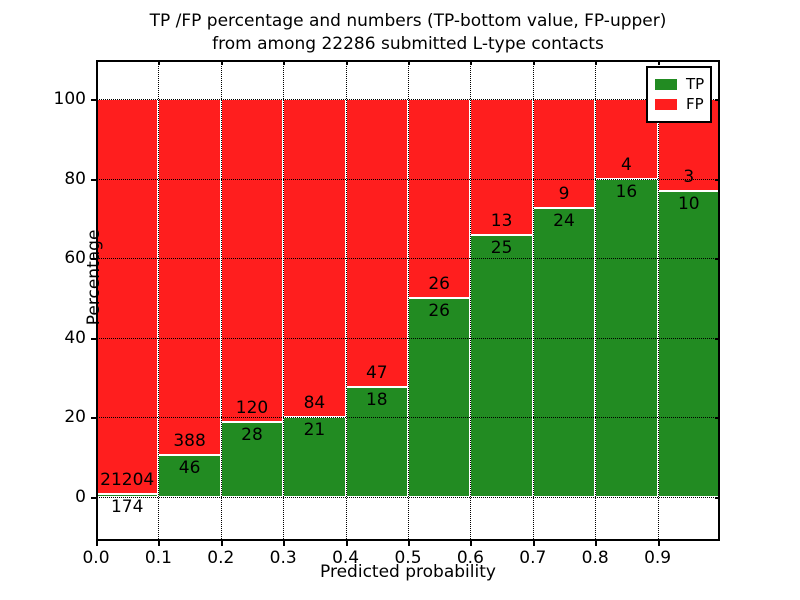 This screenshot has height=600, width=800. I want to click on x-axis-label: Predicted probability, so click(408, 572).